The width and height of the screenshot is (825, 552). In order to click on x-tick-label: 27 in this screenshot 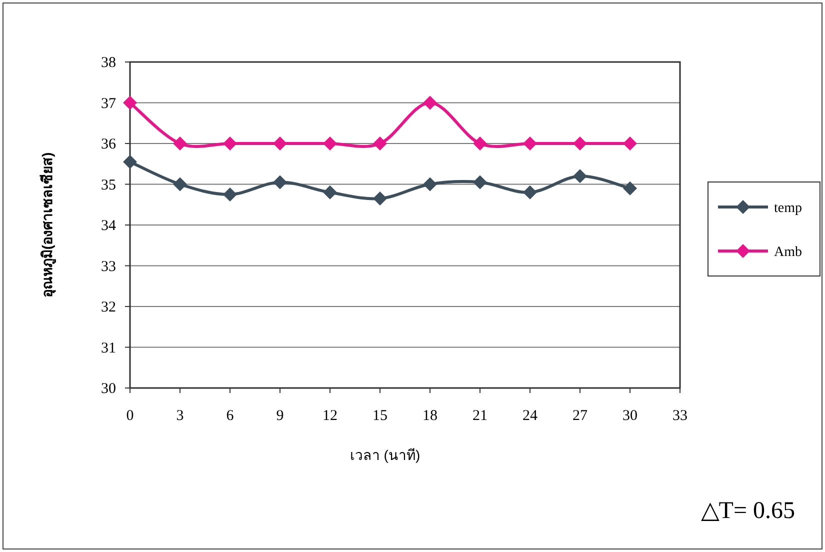, I will do `click(580, 416)`.